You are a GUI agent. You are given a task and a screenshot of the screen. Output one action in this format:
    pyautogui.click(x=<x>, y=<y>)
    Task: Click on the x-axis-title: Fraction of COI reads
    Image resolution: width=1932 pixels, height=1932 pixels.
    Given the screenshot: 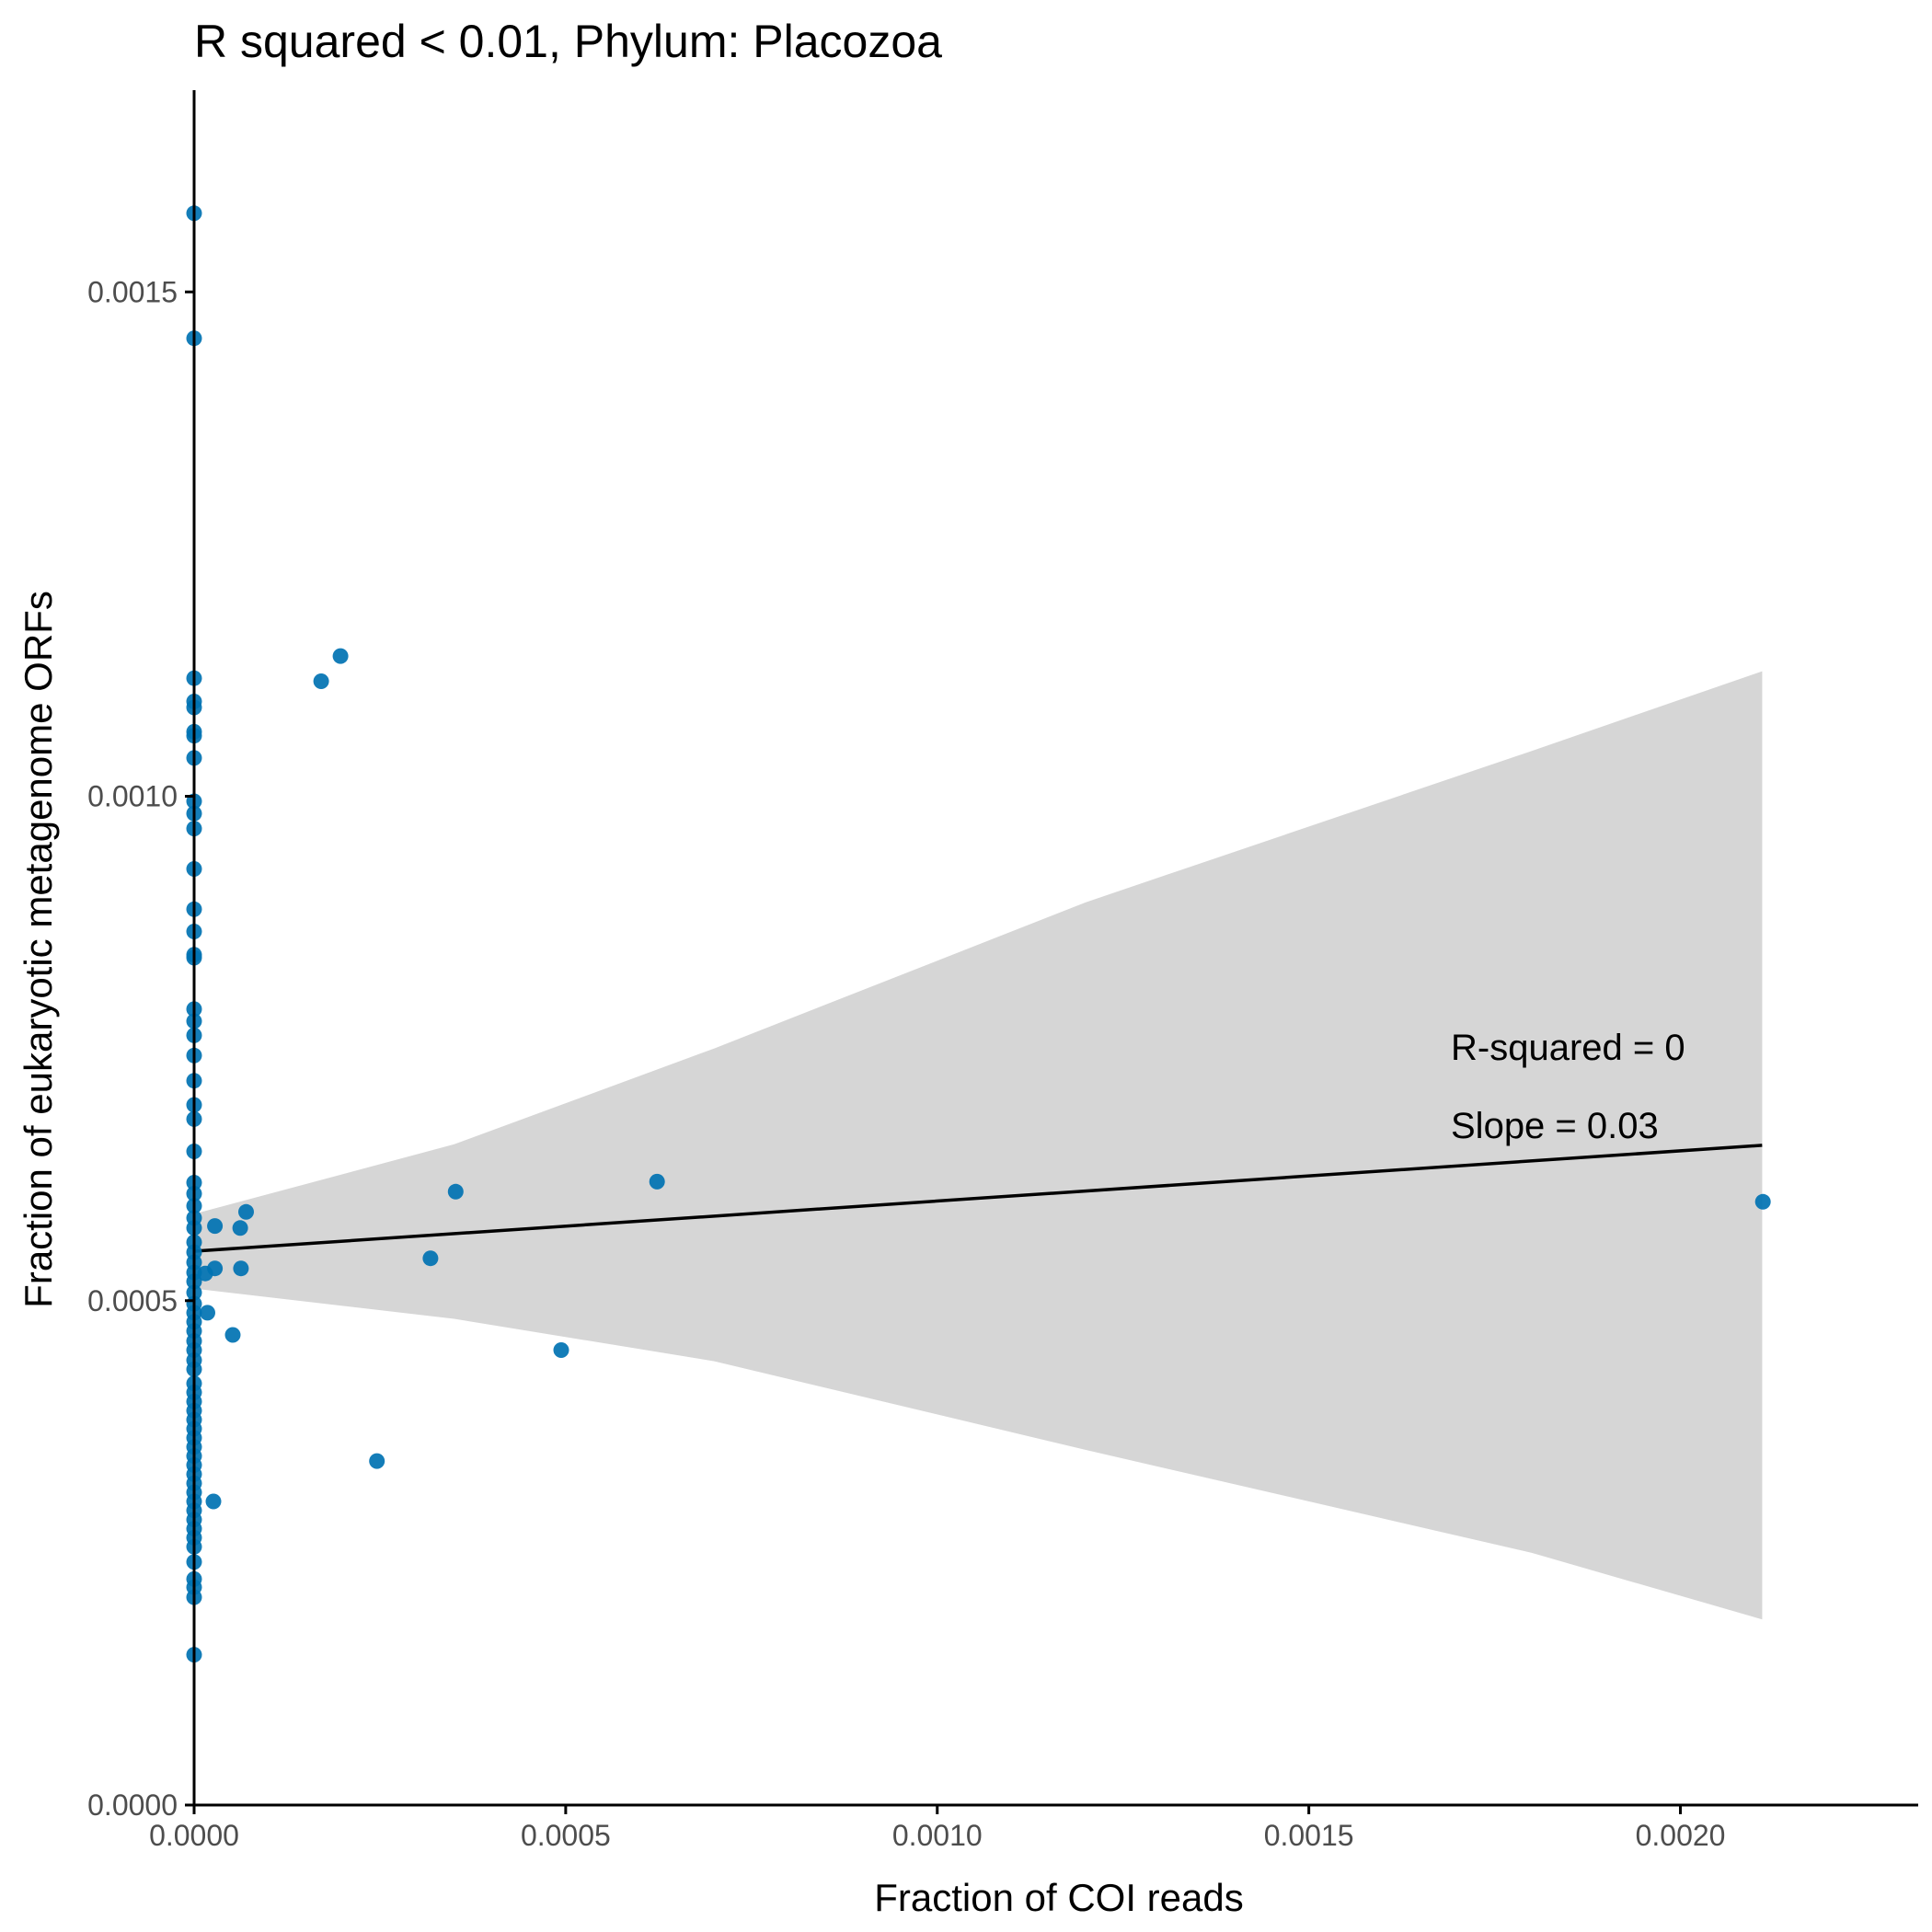 What is the action you would take?
    pyautogui.click(x=1058, y=1897)
    